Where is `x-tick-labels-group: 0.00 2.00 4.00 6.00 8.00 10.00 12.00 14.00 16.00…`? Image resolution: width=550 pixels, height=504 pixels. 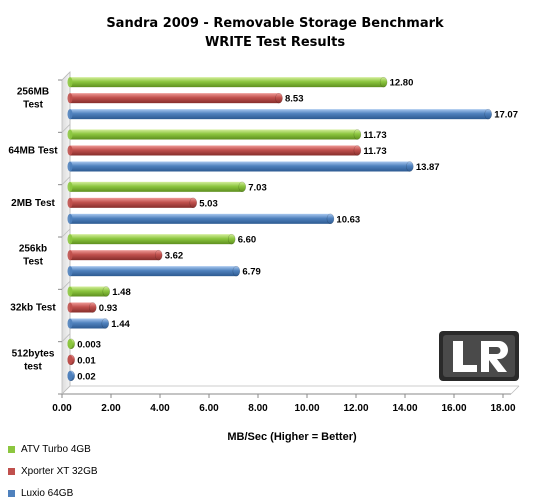
x-tick-labels-group: 0.00 2.00 4.00 6.00 8.00 10.00 12.00 14.00 16.00… is located at coordinates (284, 404).